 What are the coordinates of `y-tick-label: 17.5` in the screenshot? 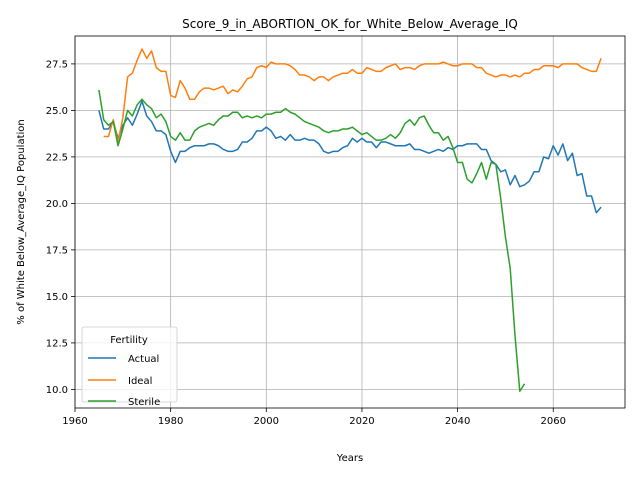 It's located at (57, 250).